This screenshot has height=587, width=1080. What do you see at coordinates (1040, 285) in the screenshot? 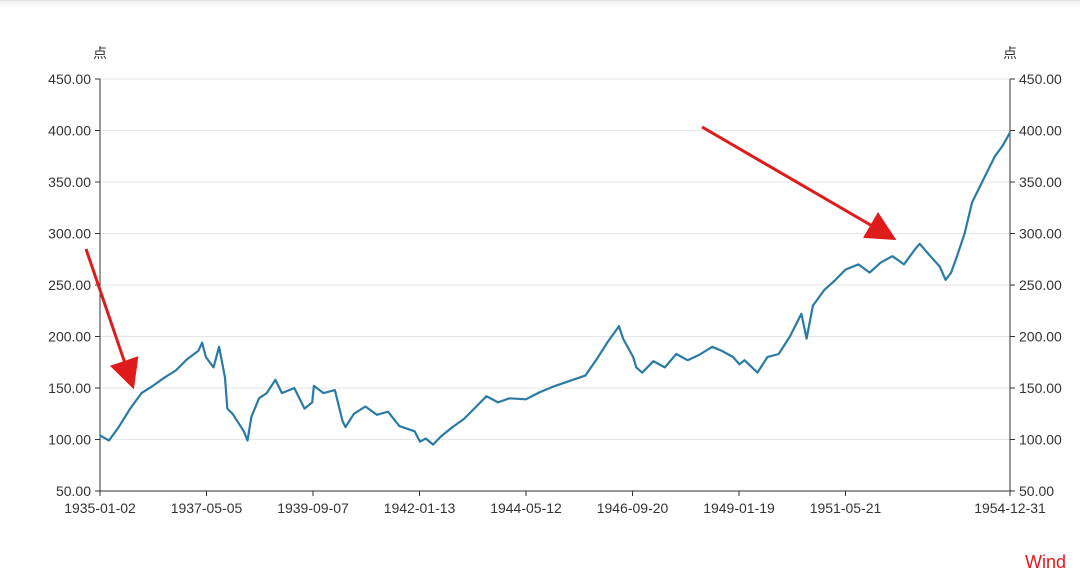
I see `y-right-tick-label: 250.00` at bounding box center [1040, 285].